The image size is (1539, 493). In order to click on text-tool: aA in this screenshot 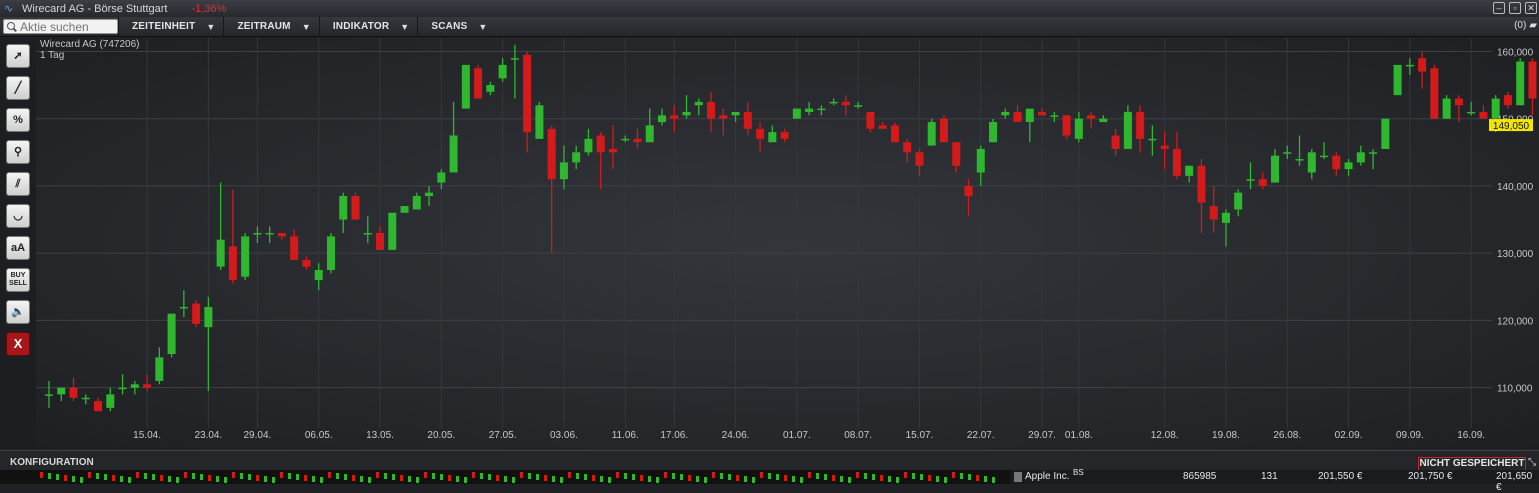, I will do `click(18, 248)`.